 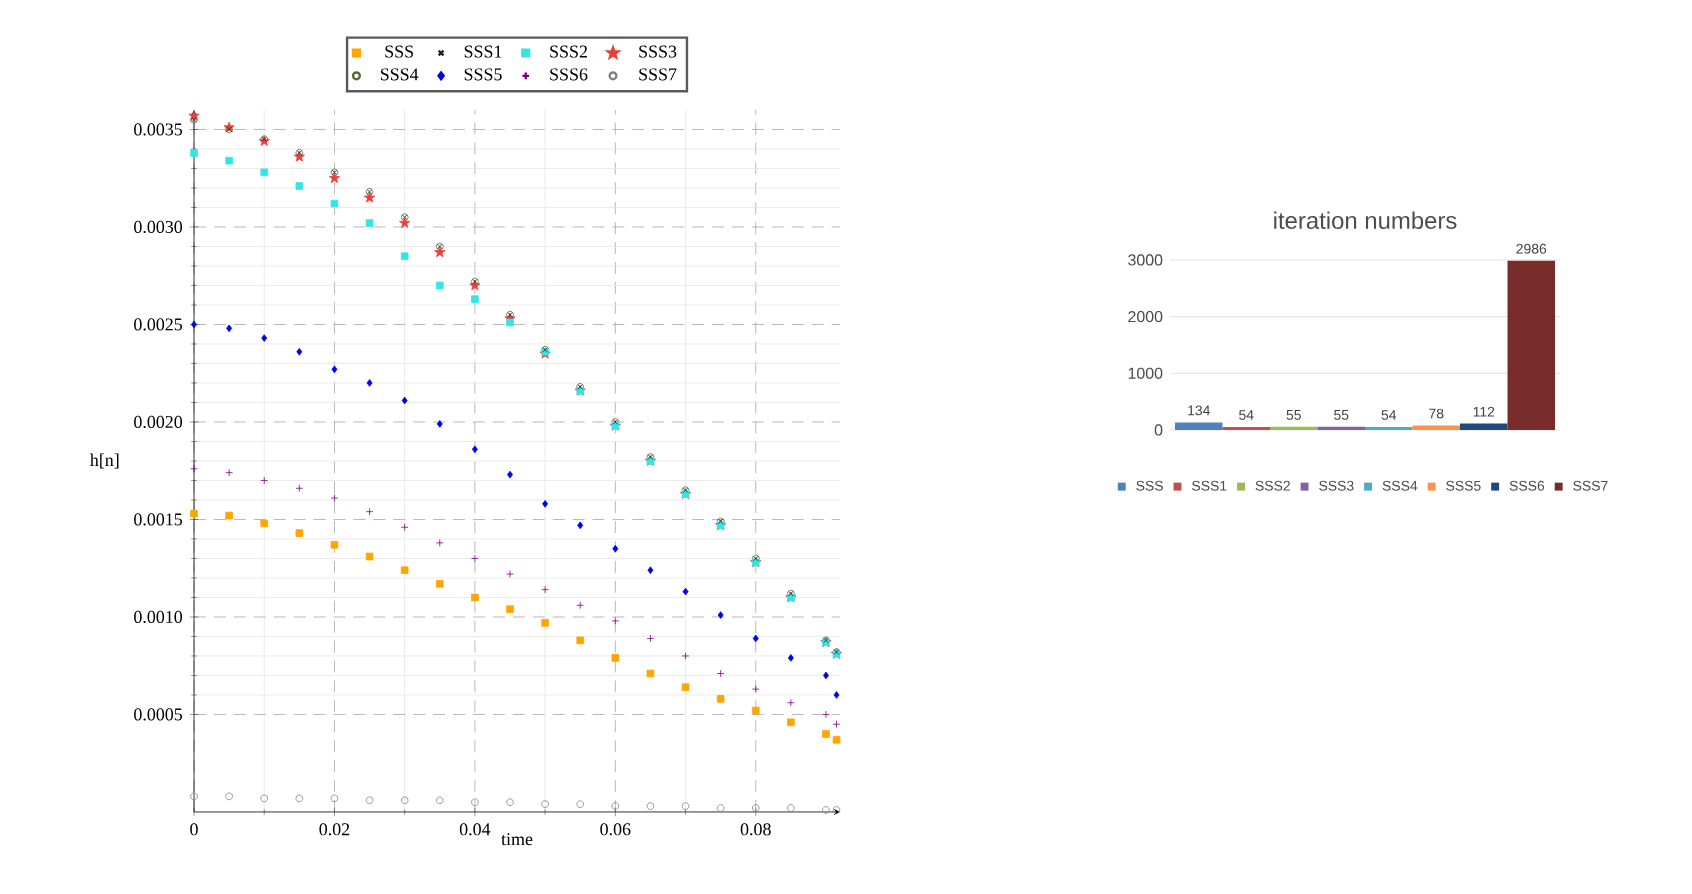 I want to click on legend-label: SSS7, so click(x=658, y=74).